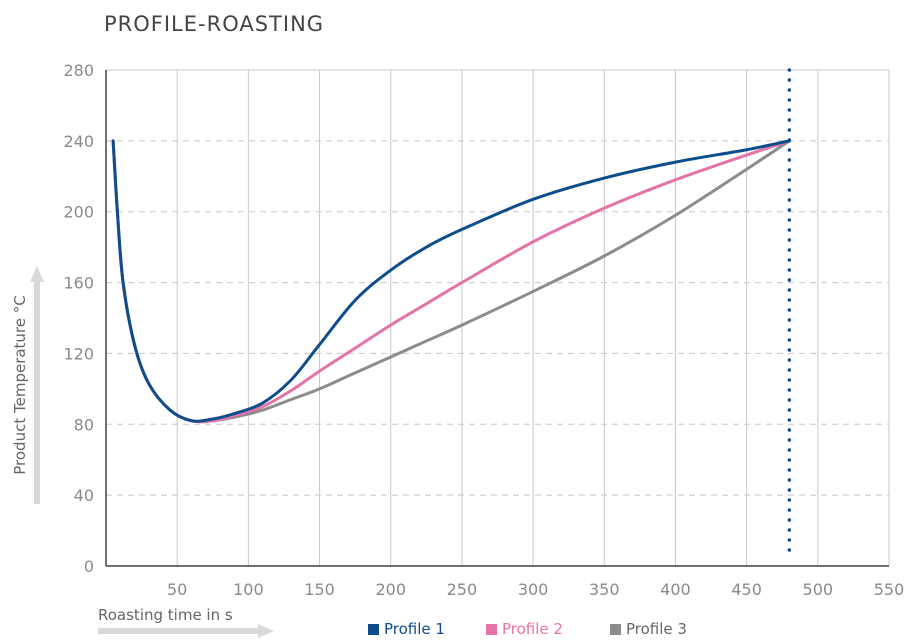  Describe the element at coordinates (390, 589) in the screenshot. I see `x-tick-label: 200` at that location.